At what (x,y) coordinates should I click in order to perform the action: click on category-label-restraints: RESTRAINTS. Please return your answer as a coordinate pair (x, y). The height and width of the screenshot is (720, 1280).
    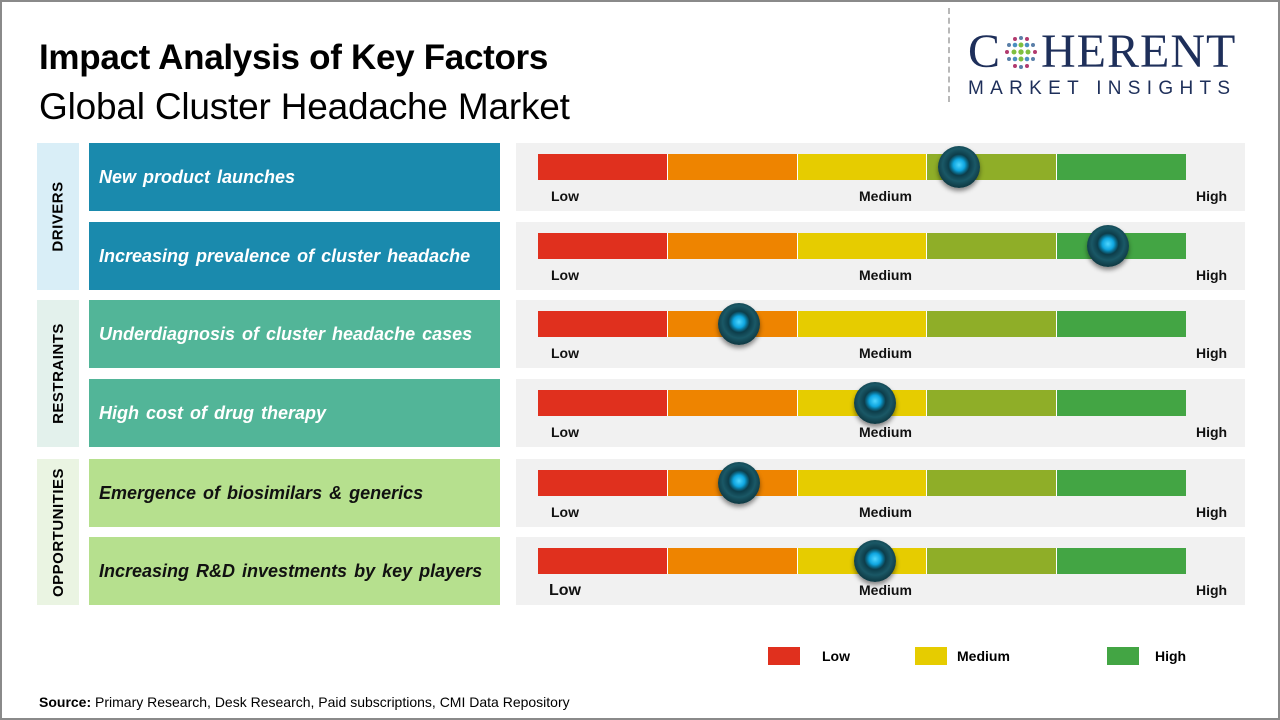
    Looking at the image, I should click on (58, 373).